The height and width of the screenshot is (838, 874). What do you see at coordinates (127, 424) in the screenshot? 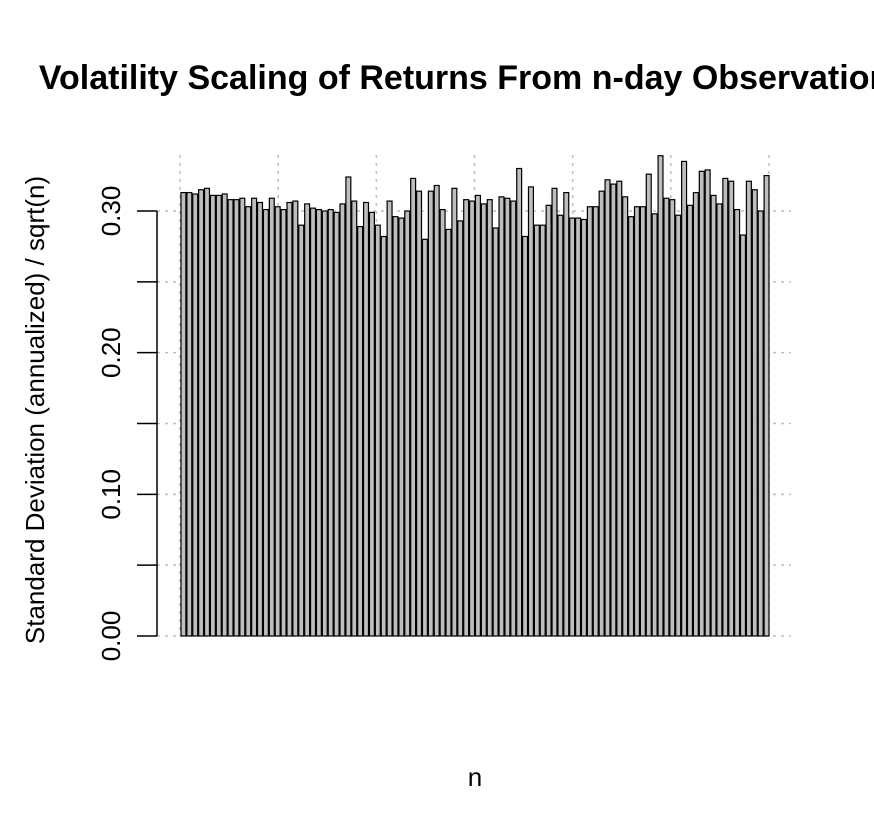
I see `y-axis: 0.00 0.10 0.20 0.30` at bounding box center [127, 424].